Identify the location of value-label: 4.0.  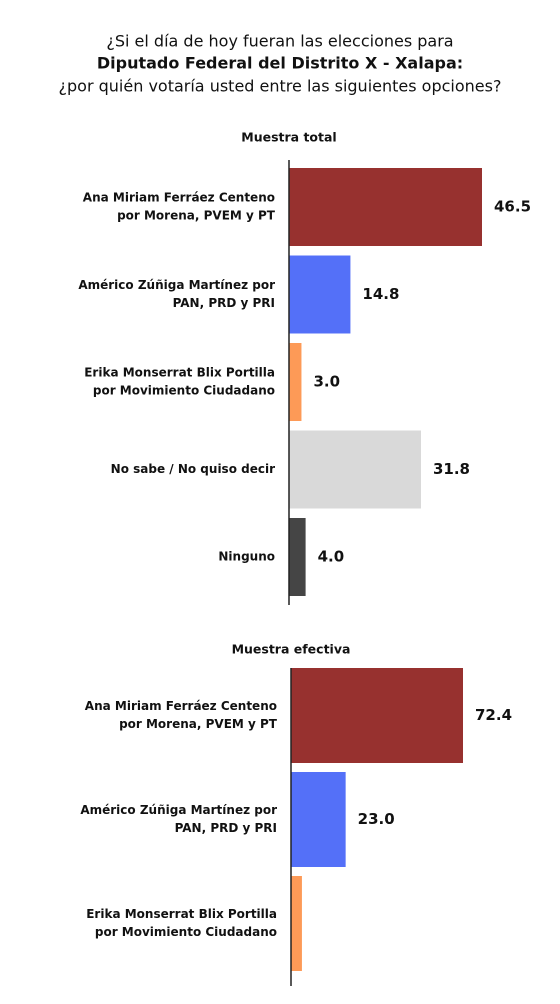
(331, 557).